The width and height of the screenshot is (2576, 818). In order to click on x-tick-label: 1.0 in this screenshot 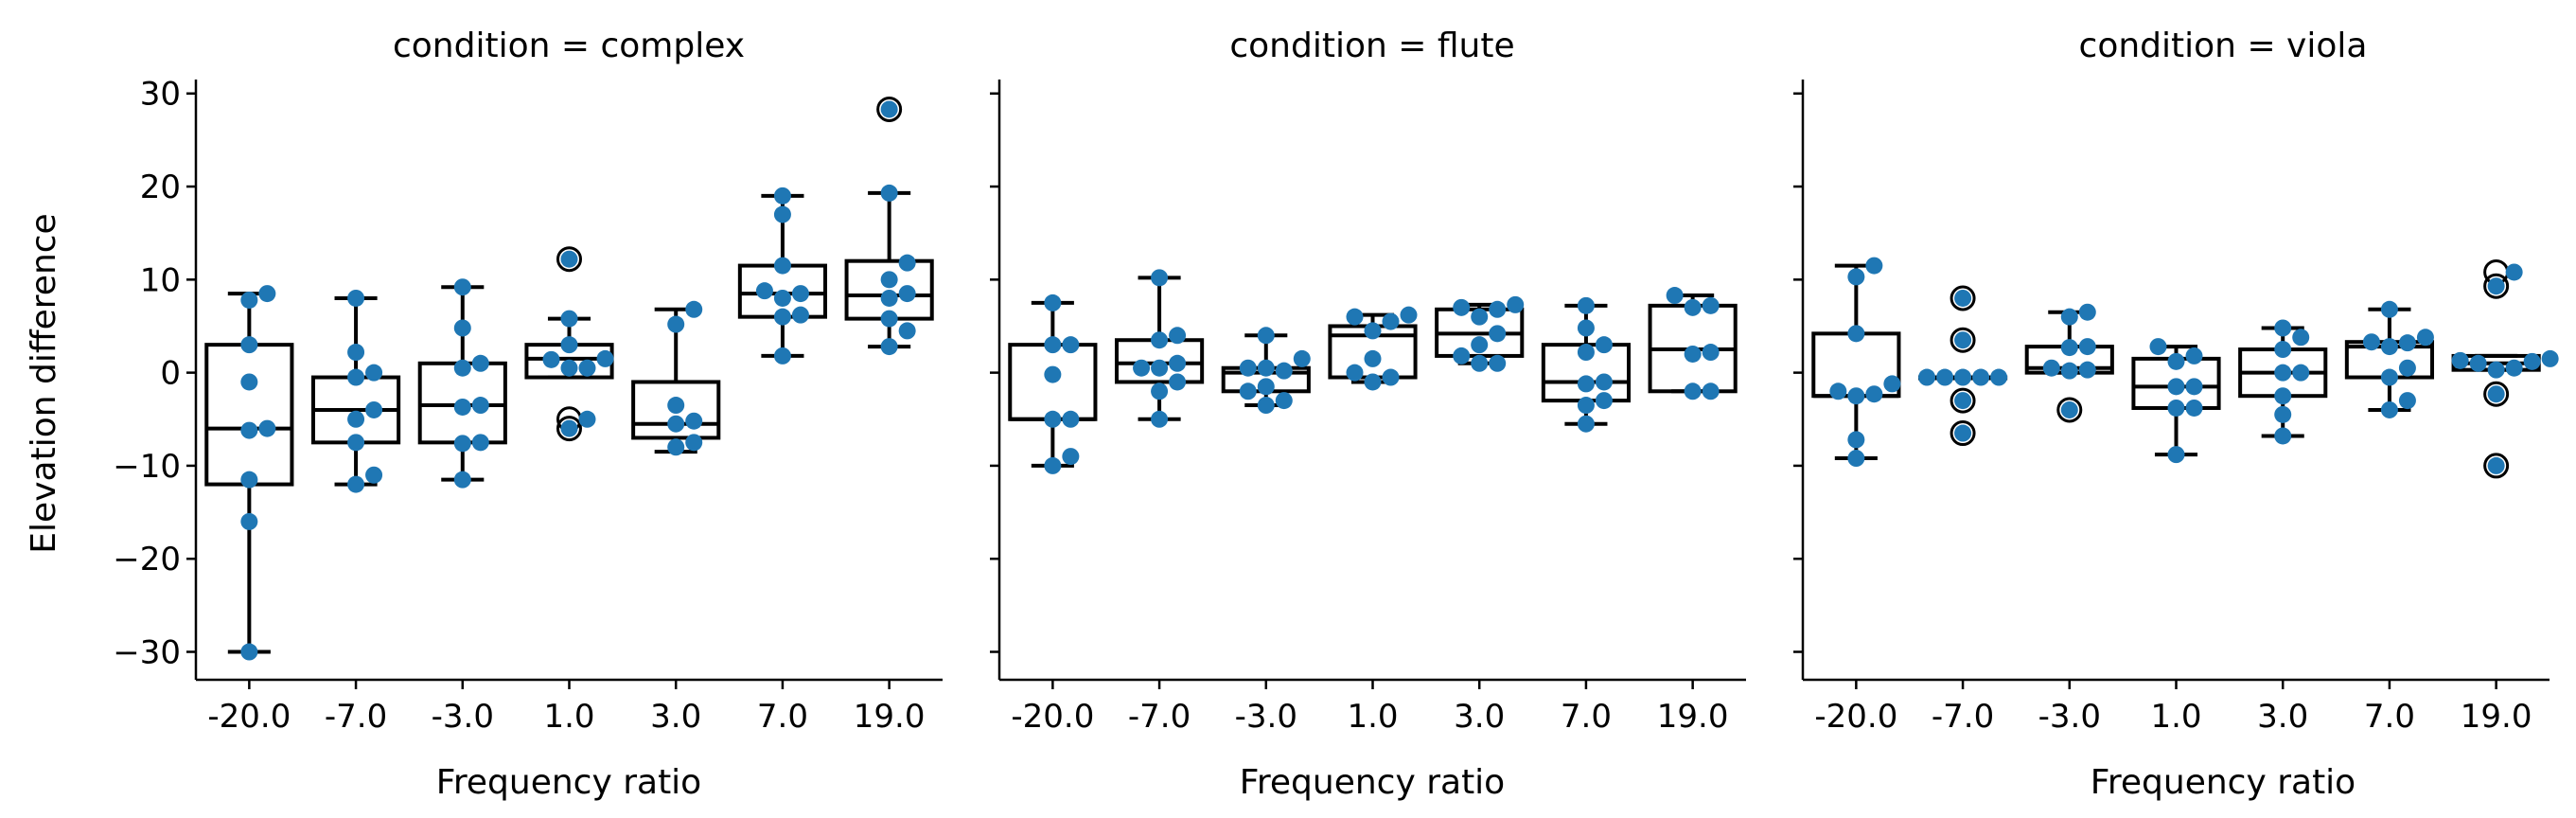, I will do `click(1372, 717)`.